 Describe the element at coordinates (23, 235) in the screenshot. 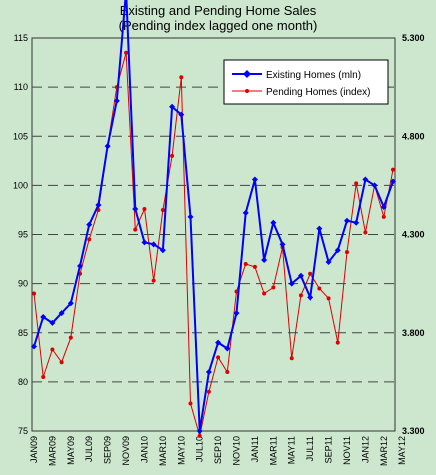

I see `left-tick-label: 95` at that location.